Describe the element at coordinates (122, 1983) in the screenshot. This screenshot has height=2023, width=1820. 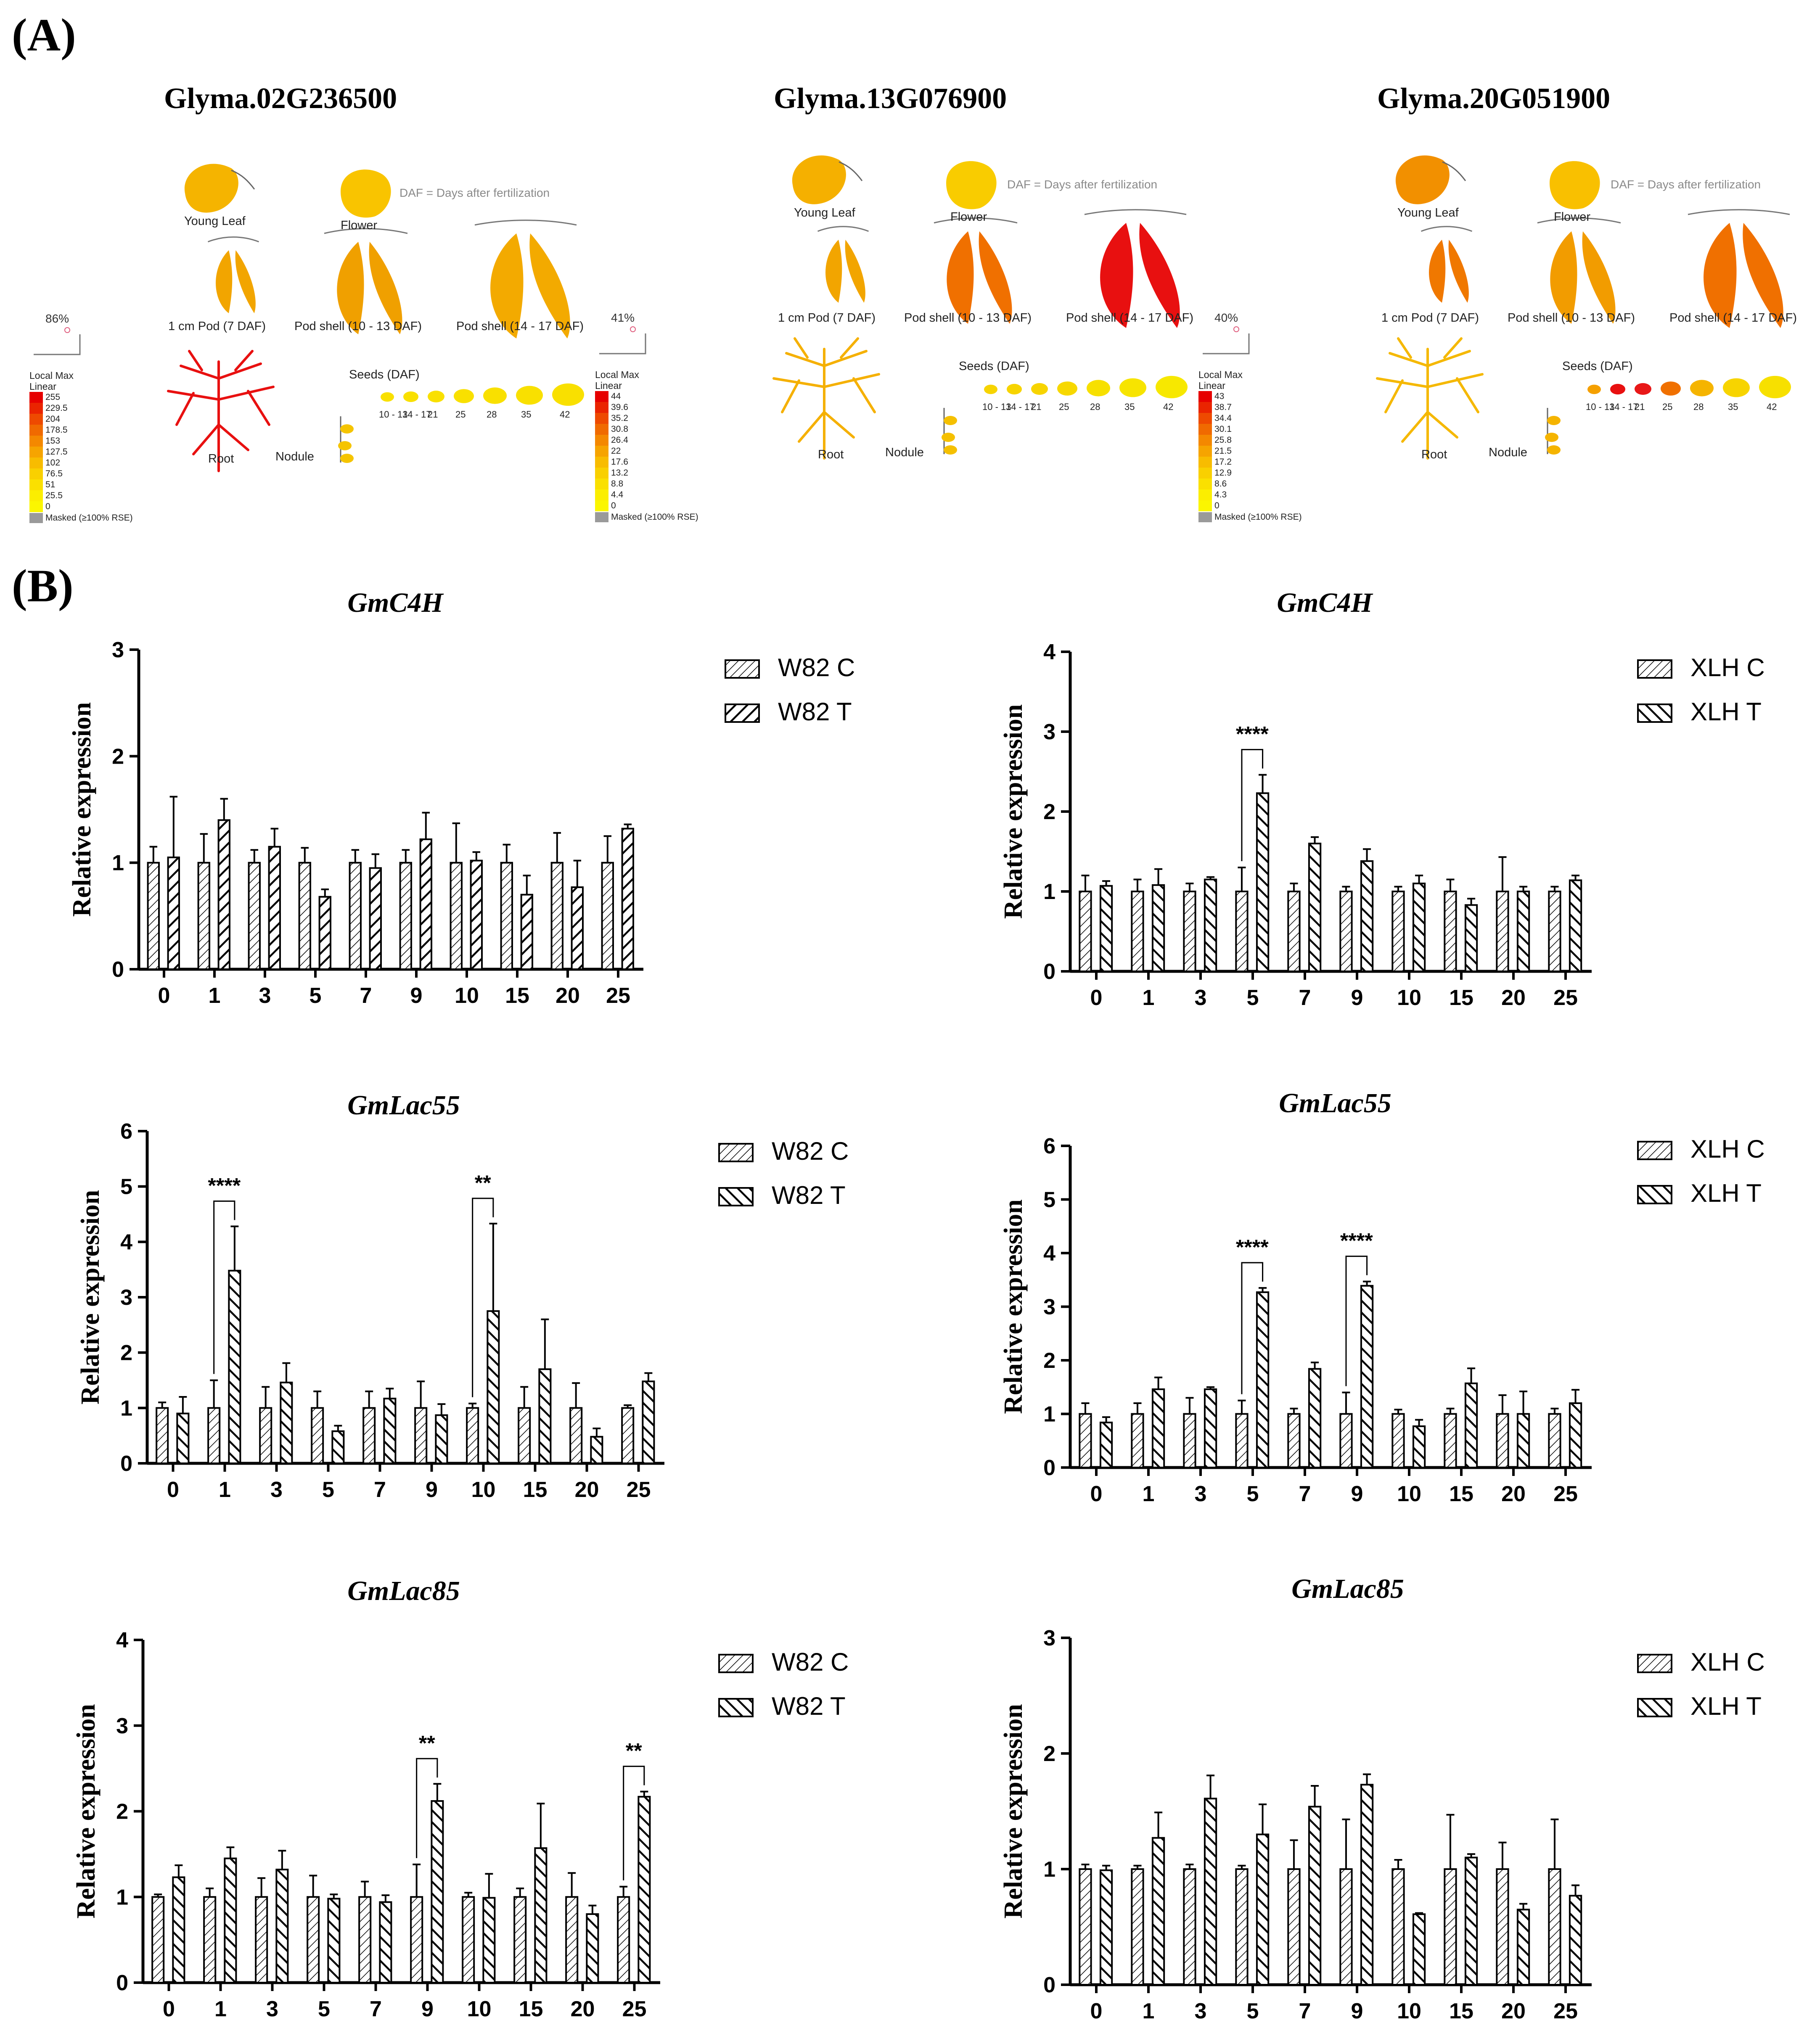
I see `y-tick-label: 0` at that location.